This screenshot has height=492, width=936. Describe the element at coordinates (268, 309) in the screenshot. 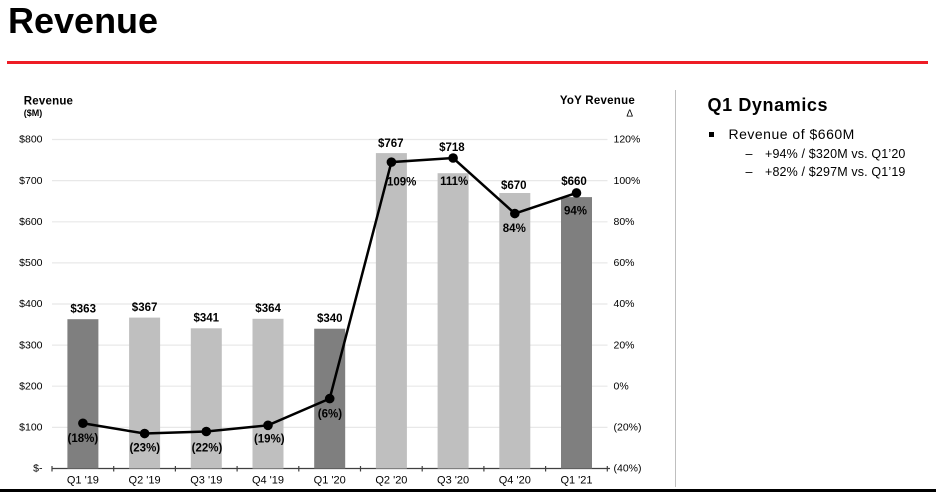

I see `svg-text: $364` at that location.